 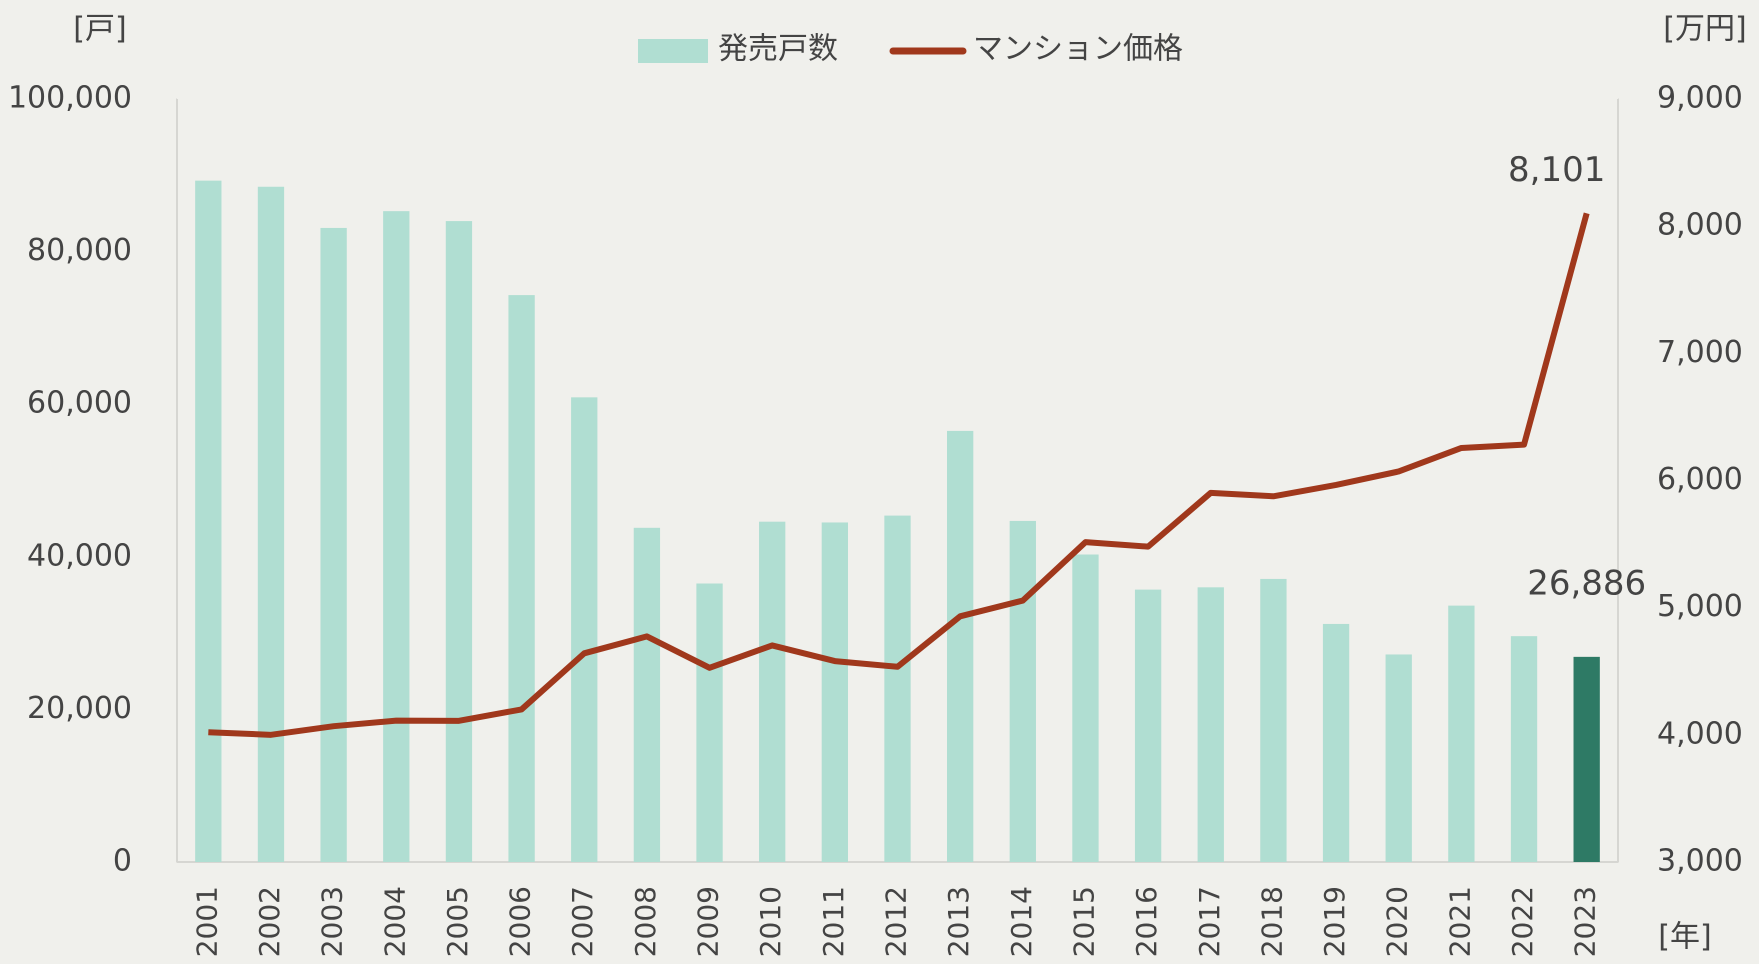 I want to click on y-tick-label: 40,000, so click(x=79, y=555).